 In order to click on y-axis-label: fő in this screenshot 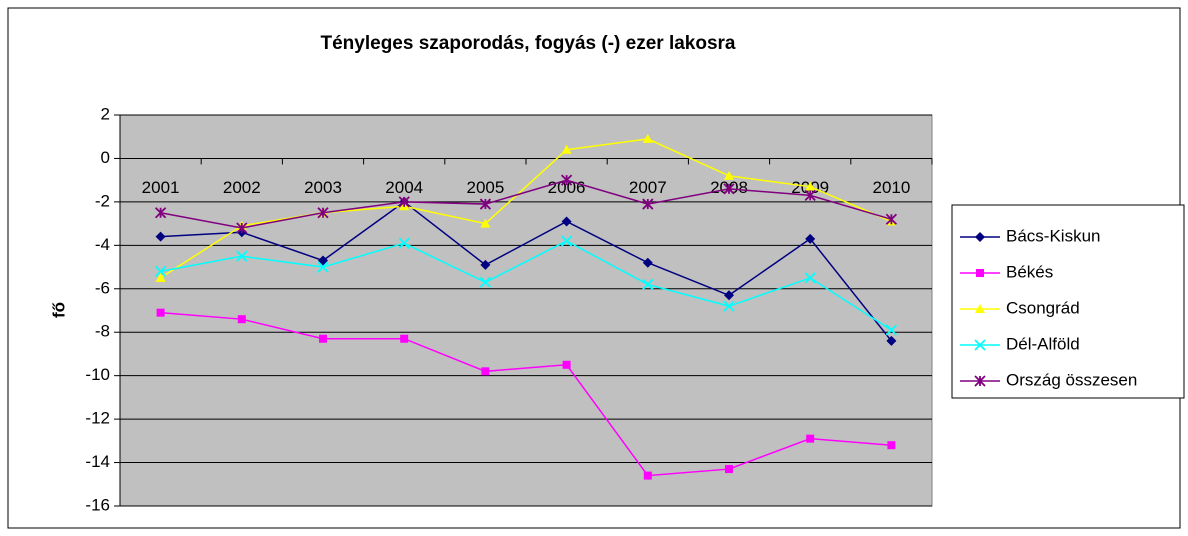, I will do `click(58, 310)`.